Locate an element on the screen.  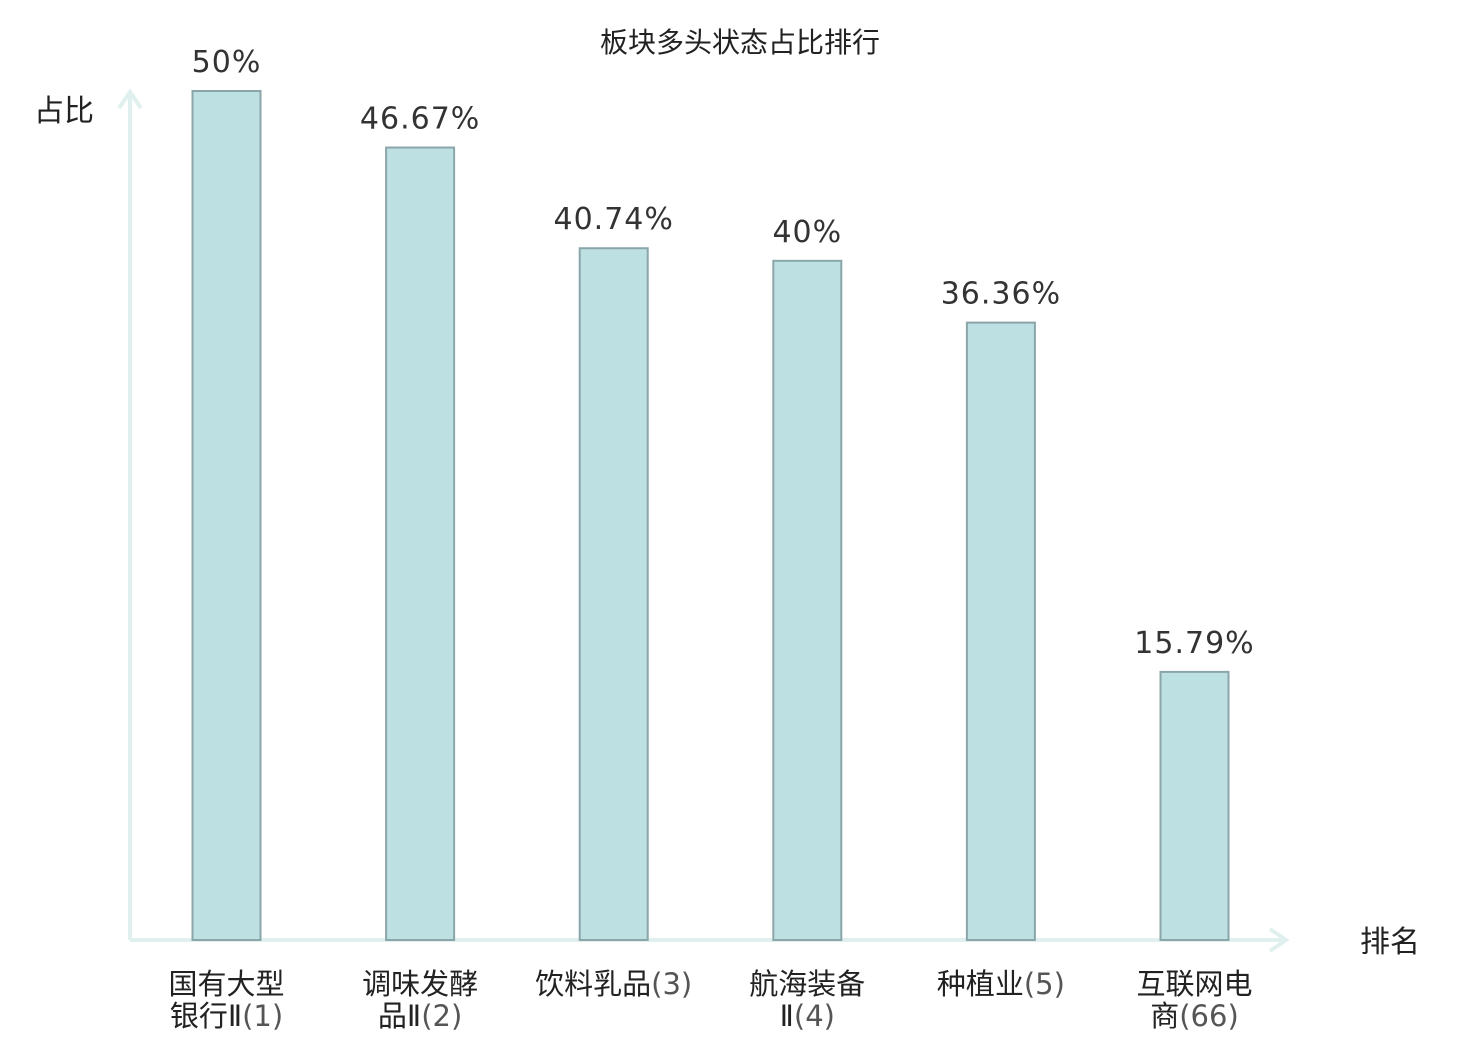
value-label-5: 36.36% is located at coordinates (1001, 294).